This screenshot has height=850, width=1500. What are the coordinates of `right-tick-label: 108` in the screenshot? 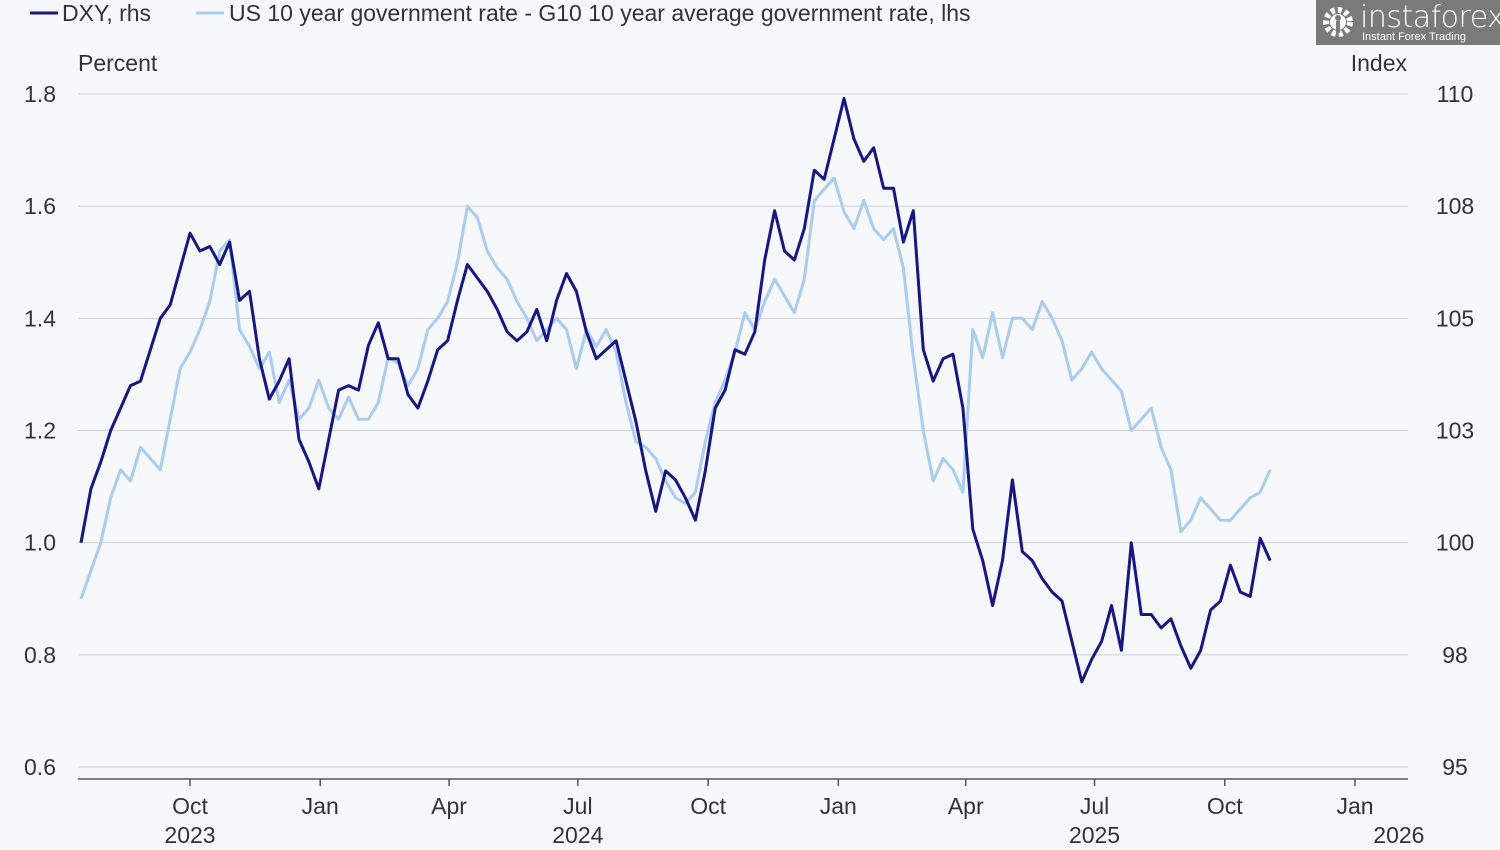 It's located at (1455, 206).